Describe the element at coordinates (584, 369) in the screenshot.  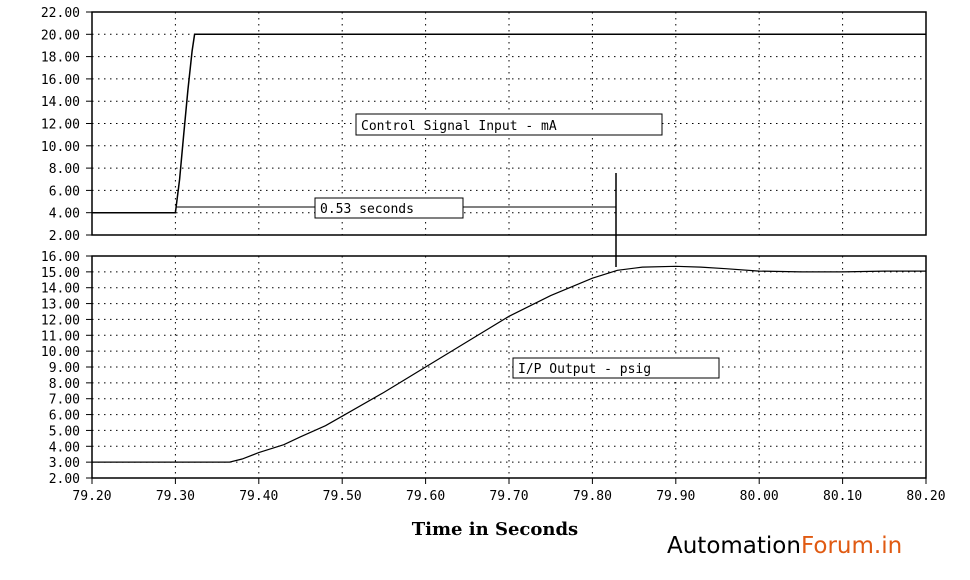
I see `ip-output-label: I/P Output - psig` at that location.